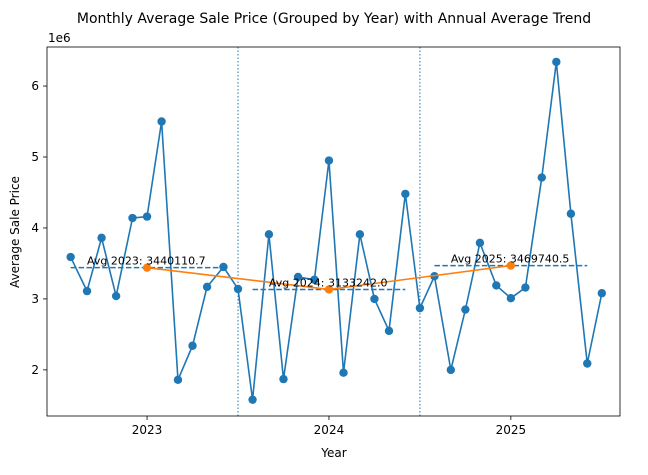 This screenshot has width=648, height=475. Describe the element at coordinates (510, 259) in the screenshot. I see `annual-average-label: Avg 2025: 3469740.5` at that location.